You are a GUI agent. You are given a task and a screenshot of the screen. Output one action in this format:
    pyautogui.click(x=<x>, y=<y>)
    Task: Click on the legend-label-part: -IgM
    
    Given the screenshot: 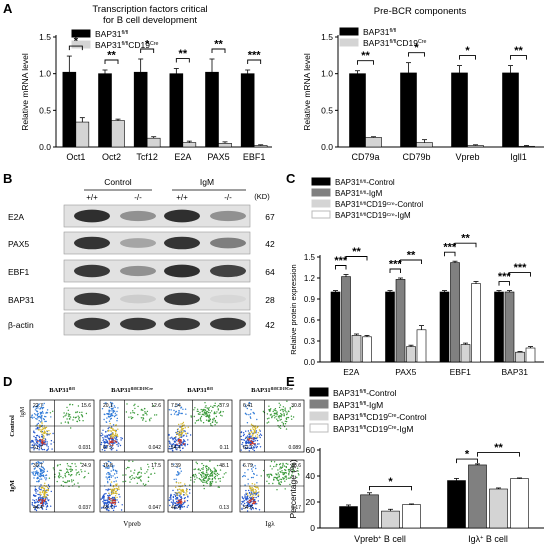 What is the action you would take?
    pyautogui.click(x=404, y=429)
    